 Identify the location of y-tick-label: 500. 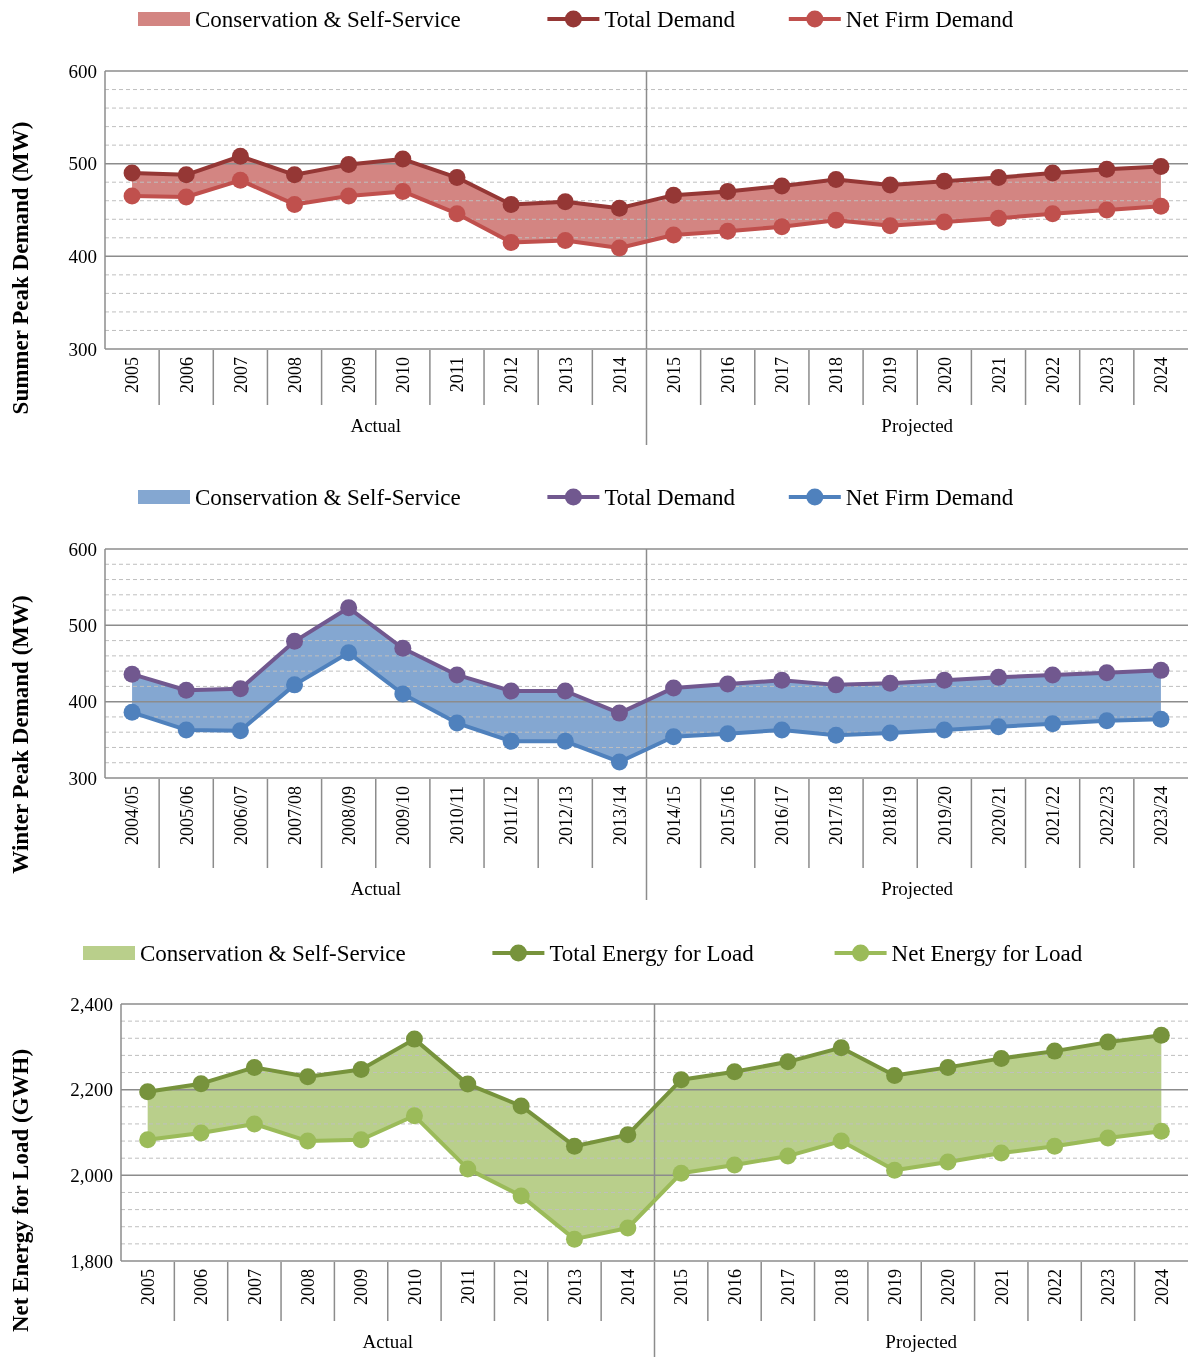
(82, 164).